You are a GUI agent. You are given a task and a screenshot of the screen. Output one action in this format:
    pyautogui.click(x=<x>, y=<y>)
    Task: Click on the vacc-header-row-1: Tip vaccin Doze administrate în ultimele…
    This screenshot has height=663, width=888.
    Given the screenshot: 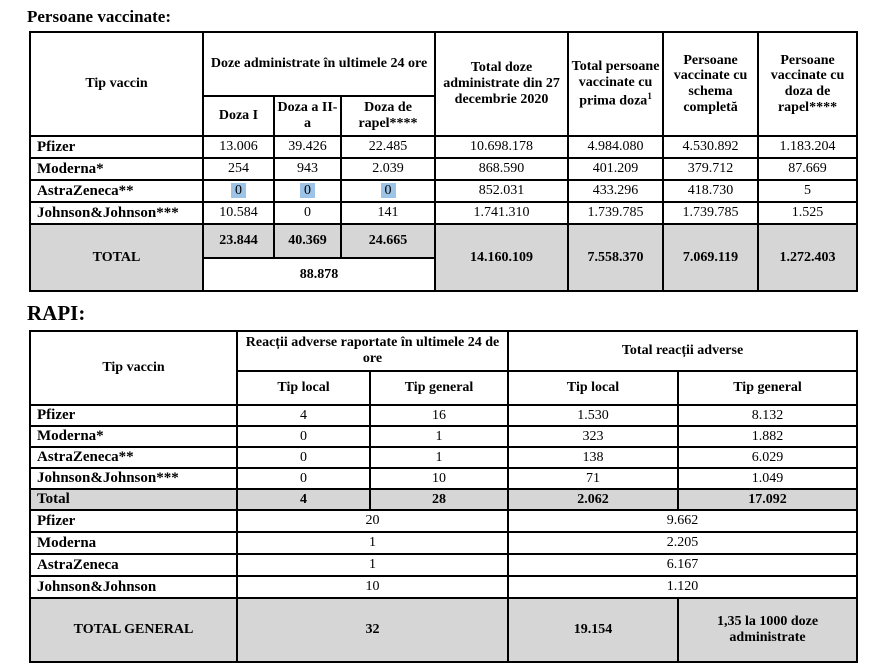 What is the action you would take?
    pyautogui.click(x=444, y=84)
    